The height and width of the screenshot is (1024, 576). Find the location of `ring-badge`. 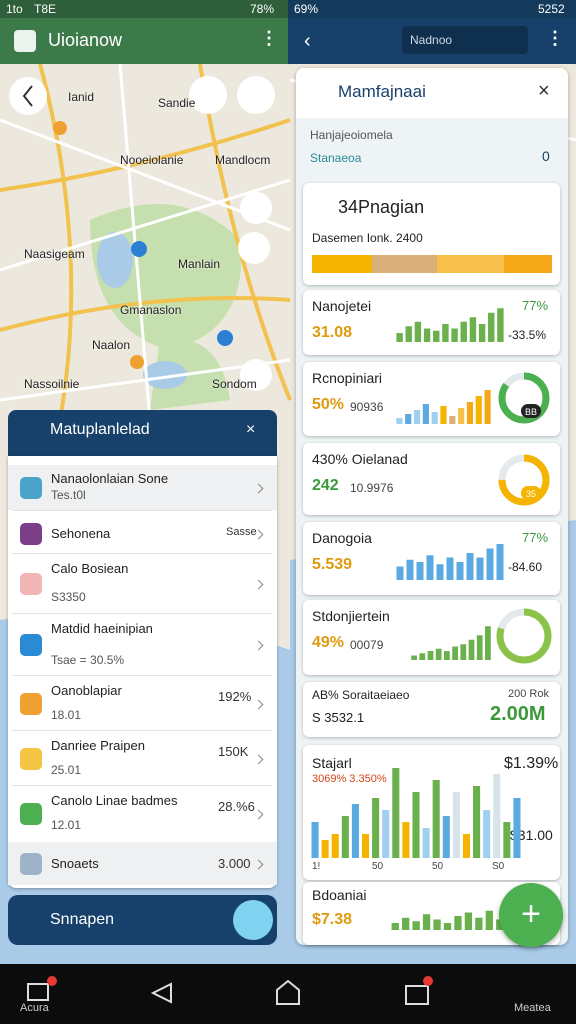

ring-badge is located at coordinates (531, 411).